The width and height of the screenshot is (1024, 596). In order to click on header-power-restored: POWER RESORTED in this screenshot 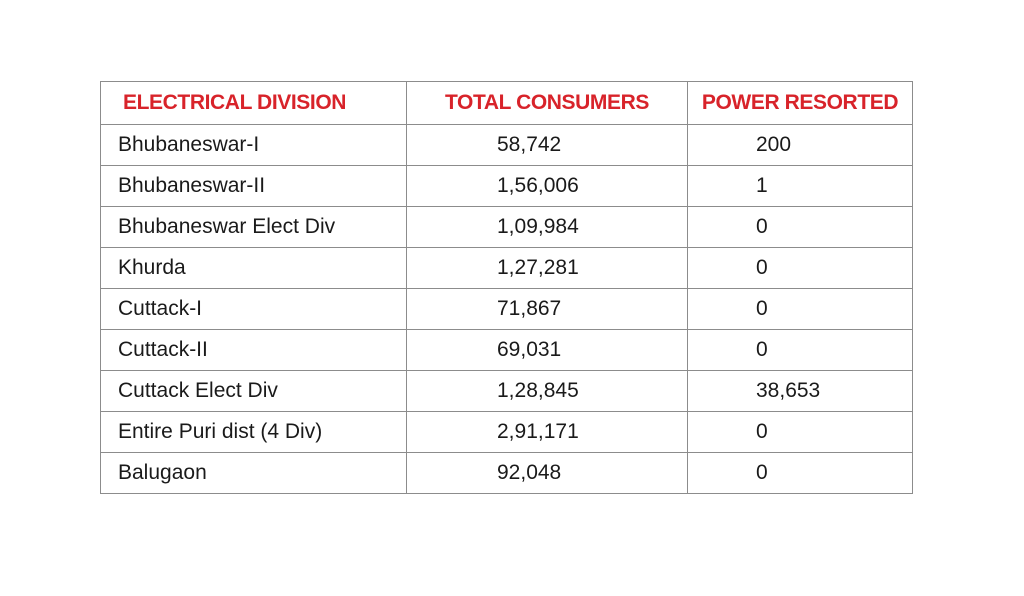, I will do `click(800, 103)`.